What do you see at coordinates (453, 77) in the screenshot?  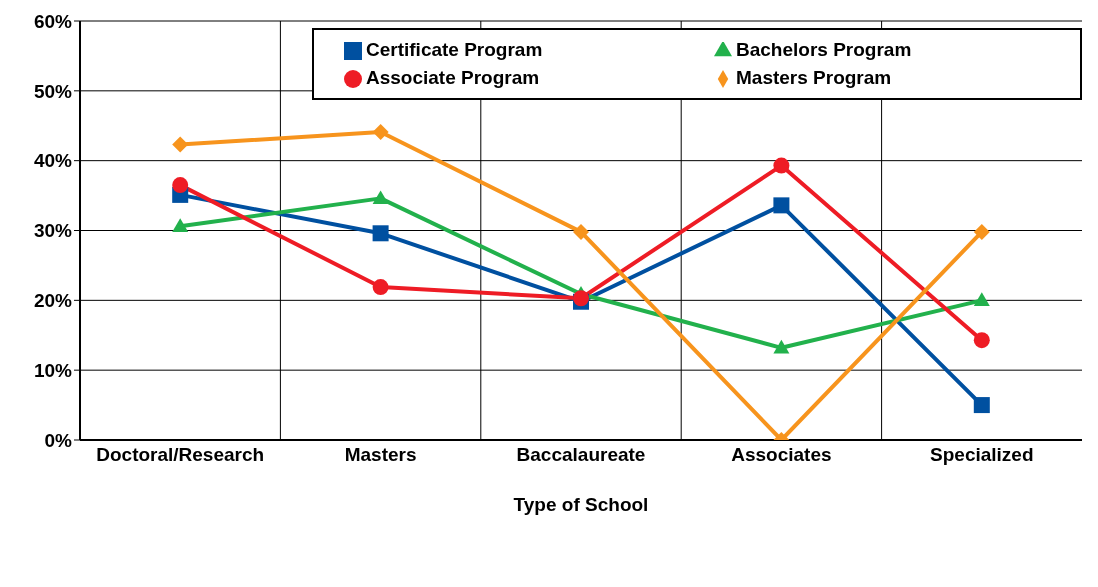 I see `legend-label: Associate Program` at bounding box center [453, 77].